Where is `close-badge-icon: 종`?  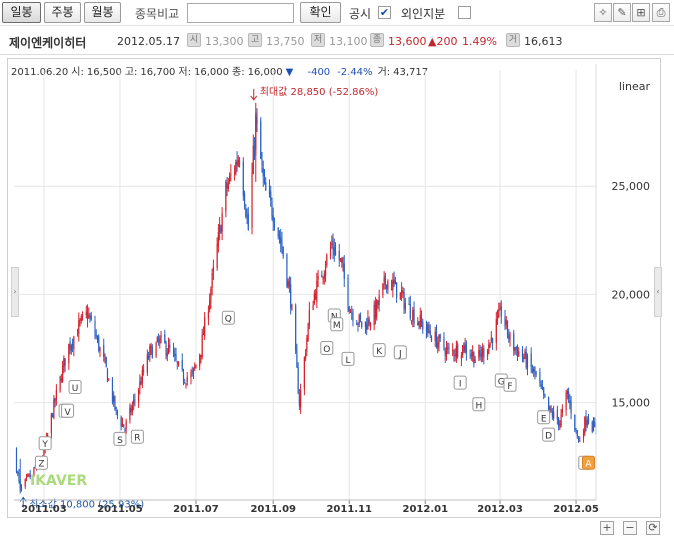
close-badge-icon: 종 is located at coordinates (377, 40).